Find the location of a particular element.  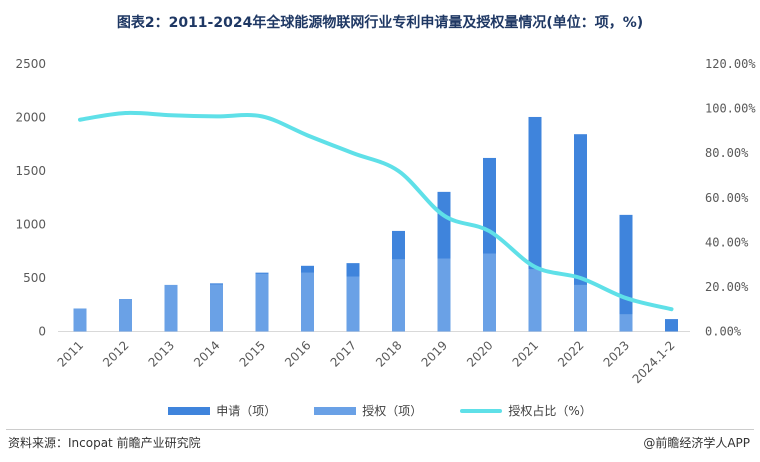

y-right-tick-label: 60.00% is located at coordinates (727, 198).